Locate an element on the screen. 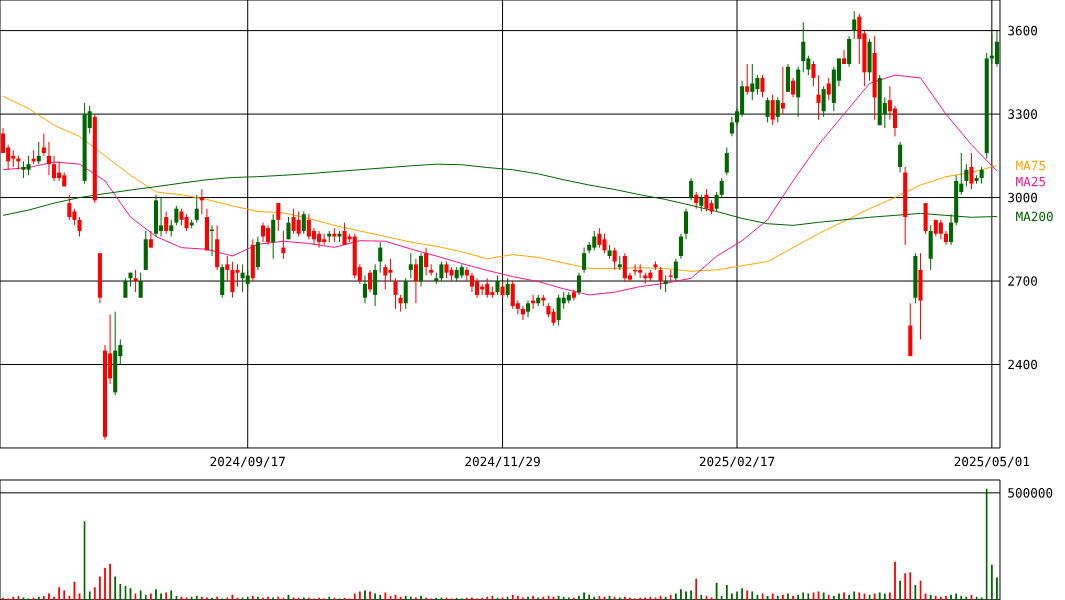 This screenshot has width=1065, height=600. series-label: MA200 is located at coordinates (1034, 216).